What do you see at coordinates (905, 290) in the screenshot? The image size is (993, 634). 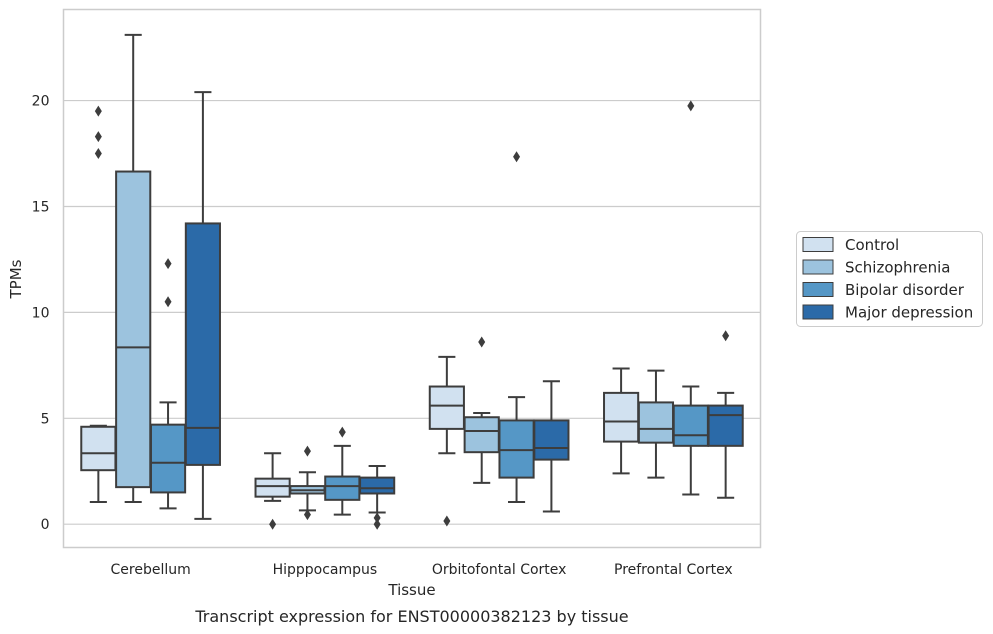 I see `legend-label: Bipolar disorder` at bounding box center [905, 290].